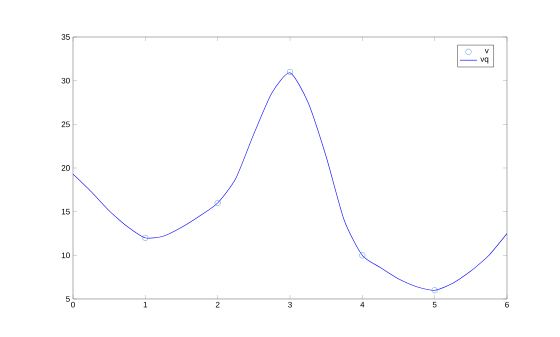  Describe the element at coordinates (218, 305) in the screenshot. I see `x-tick-label: 2` at that location.